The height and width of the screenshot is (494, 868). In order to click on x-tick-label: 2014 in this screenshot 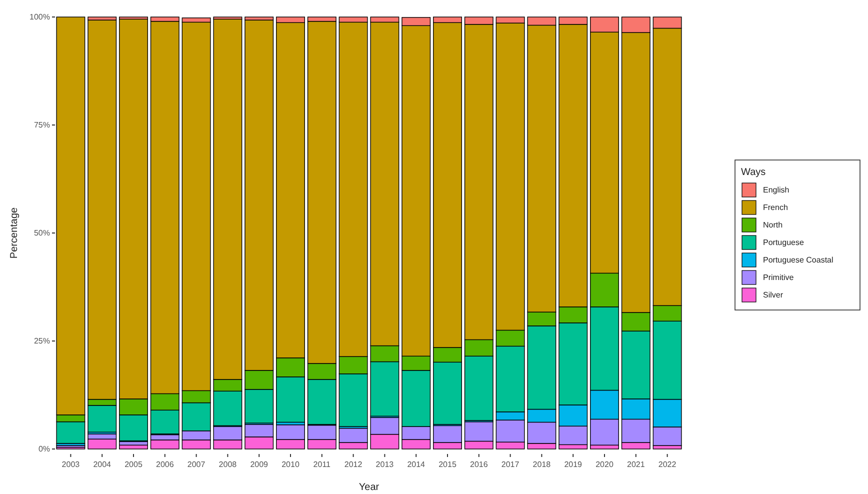, I will do `click(416, 464)`.